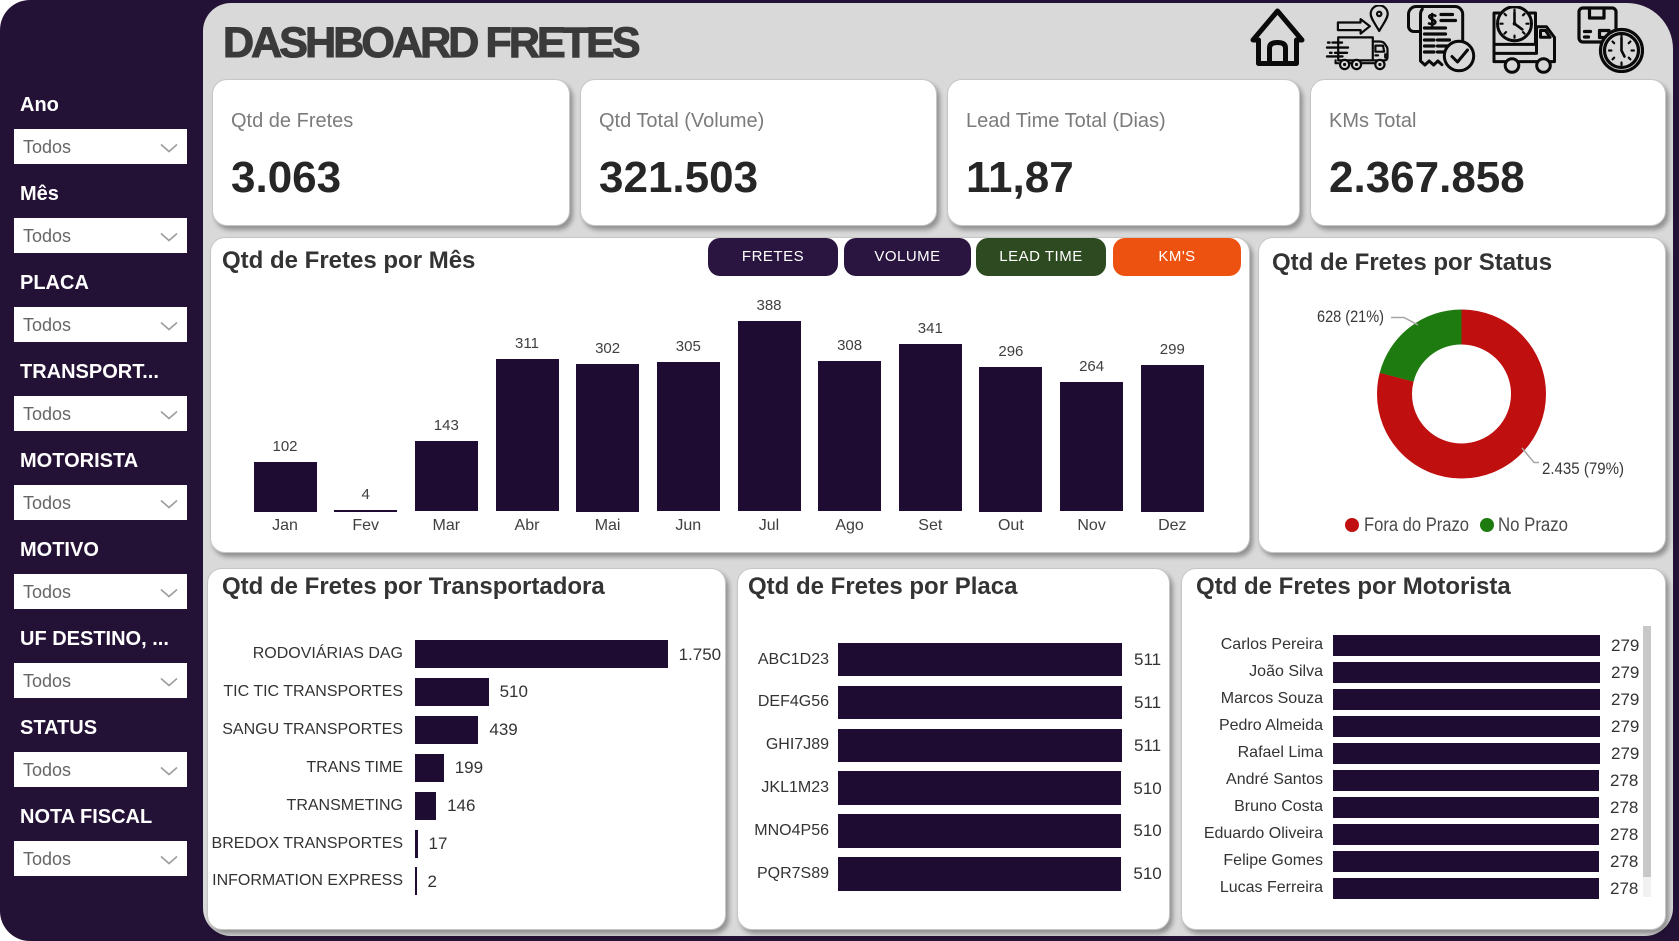 This screenshot has width=1679, height=941. What do you see at coordinates (1583, 468) in the screenshot?
I see `svg-text: 2.435 (79%)` at bounding box center [1583, 468].